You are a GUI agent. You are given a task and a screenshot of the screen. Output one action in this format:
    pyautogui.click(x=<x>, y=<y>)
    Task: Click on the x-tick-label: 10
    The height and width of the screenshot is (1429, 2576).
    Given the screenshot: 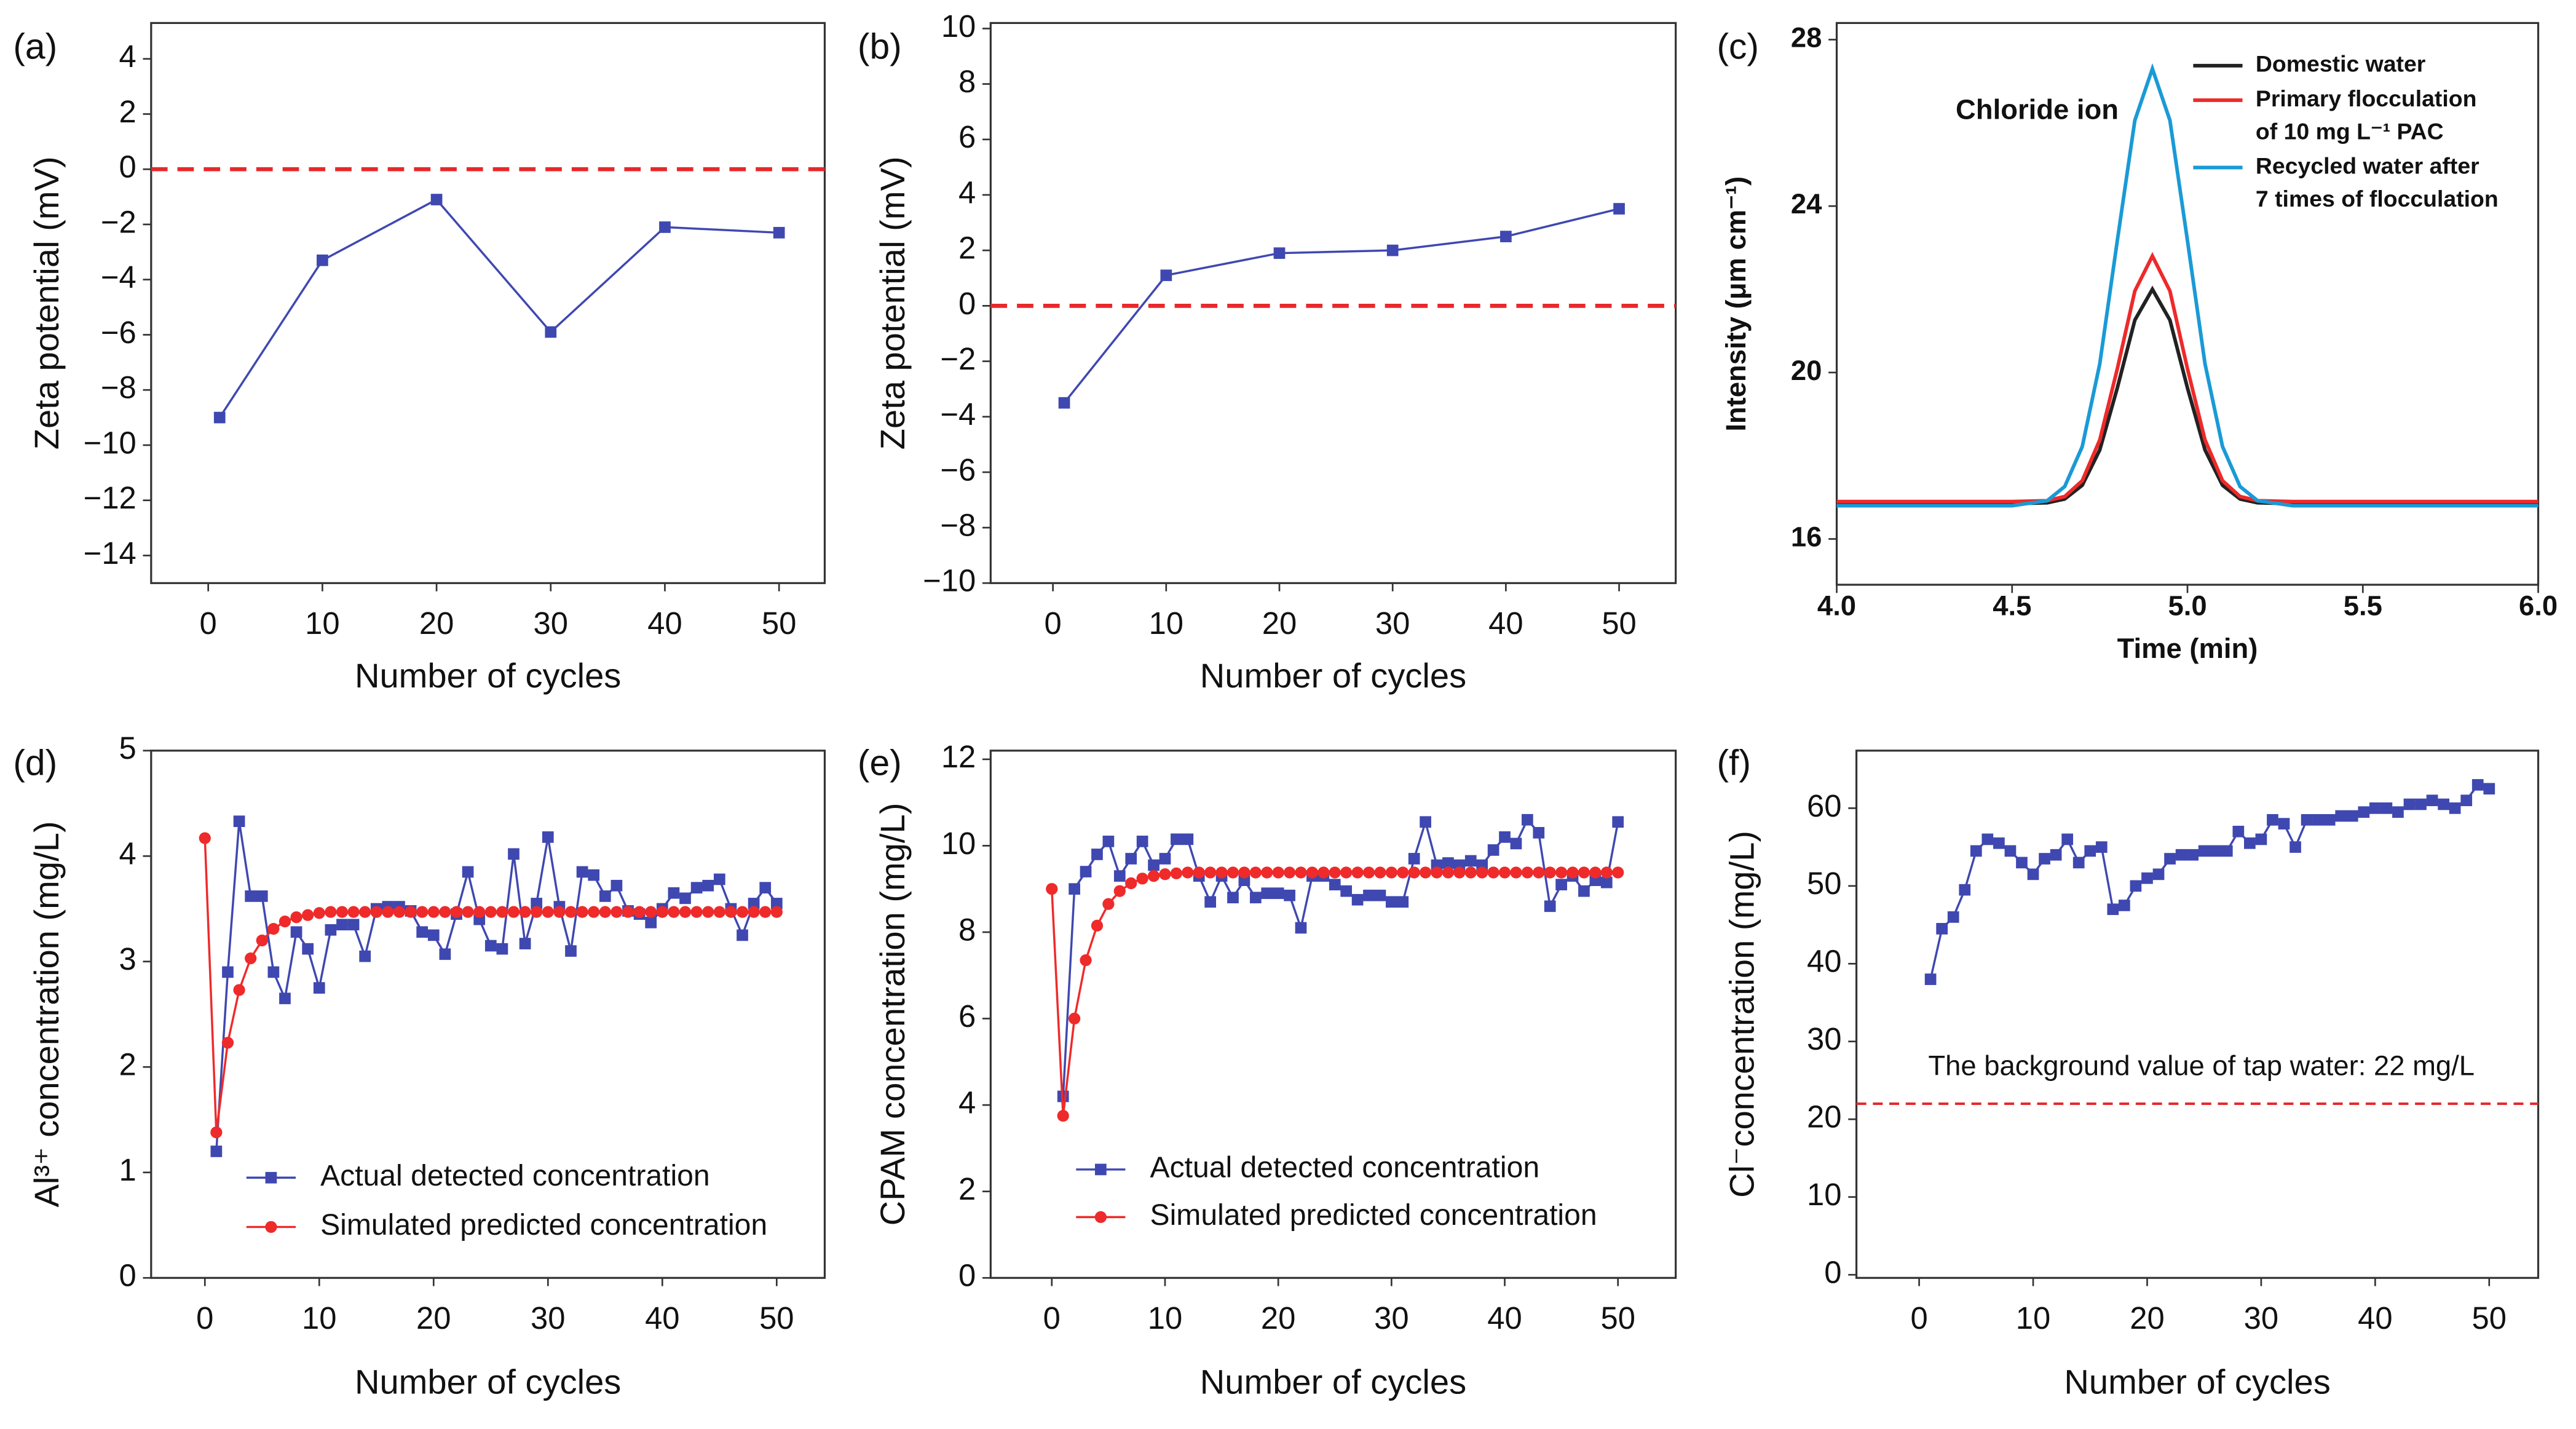 What is the action you would take?
    pyautogui.click(x=319, y=1318)
    